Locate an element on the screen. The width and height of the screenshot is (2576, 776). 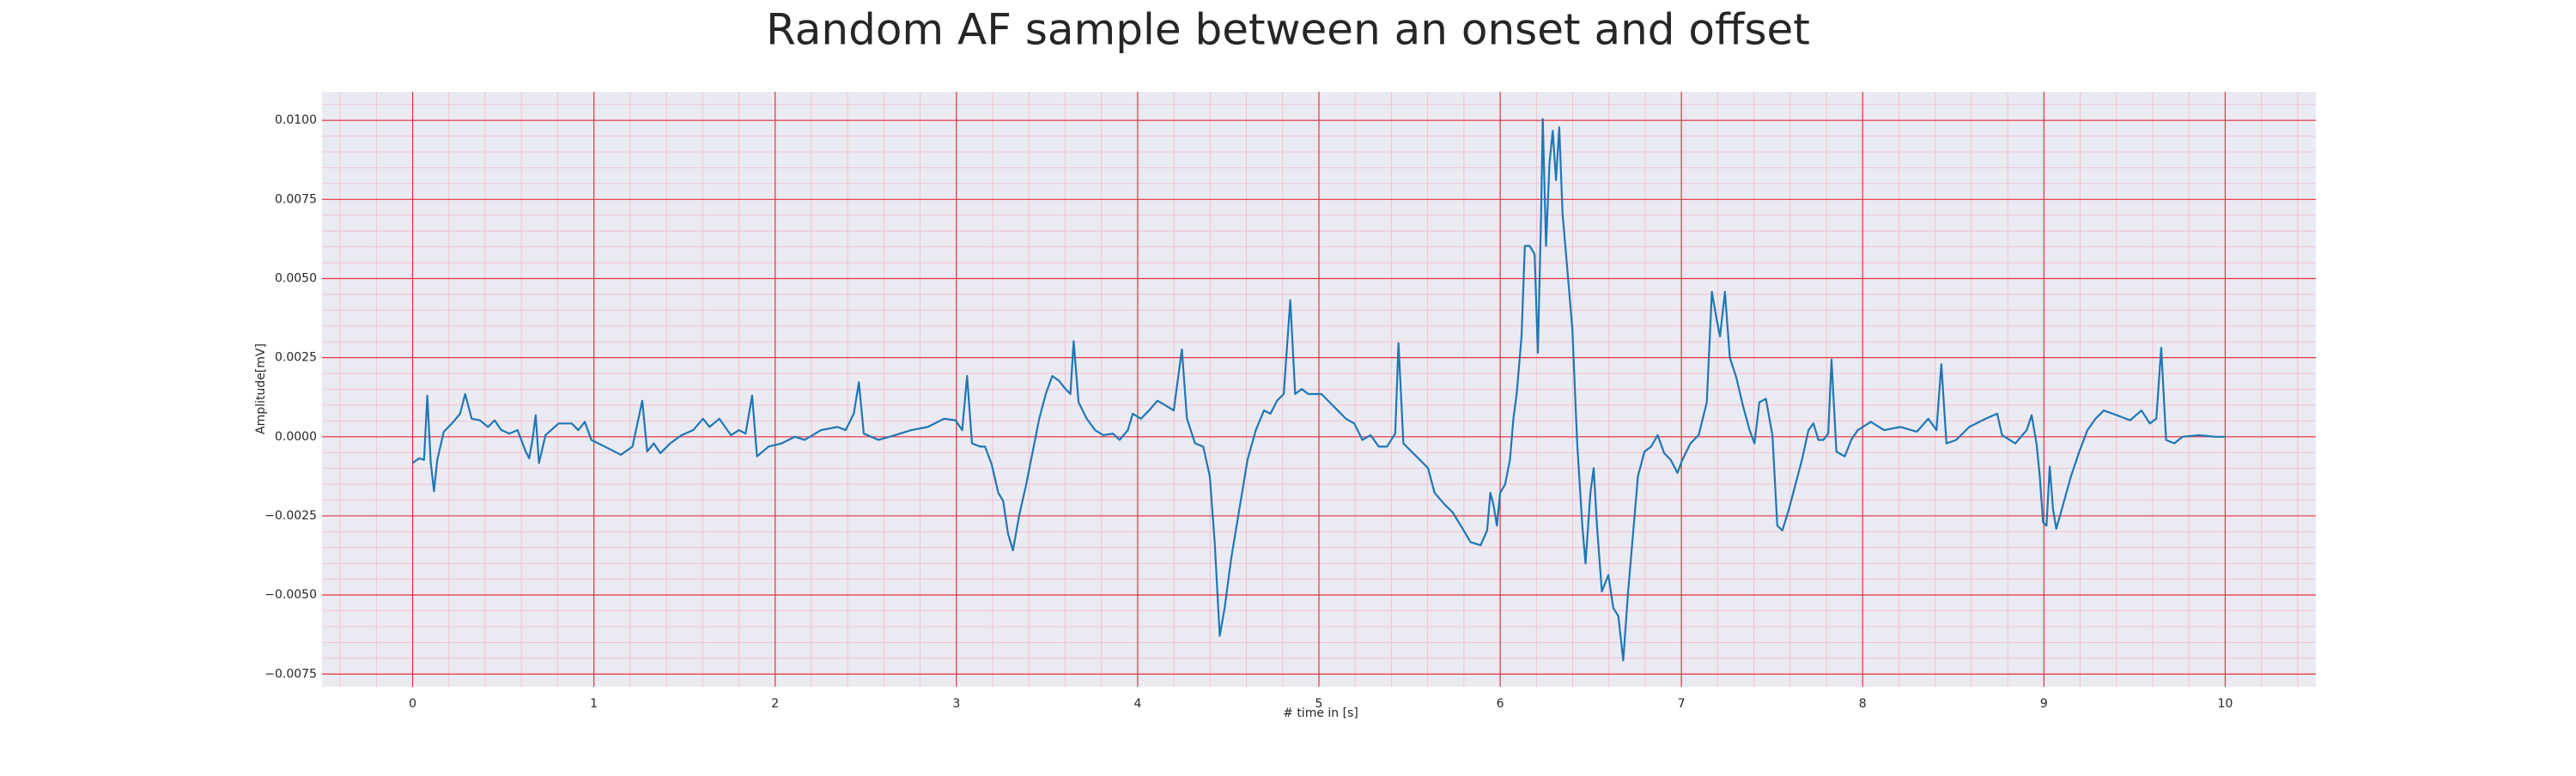
y-tick-label: −0.0050 is located at coordinates (291, 595).